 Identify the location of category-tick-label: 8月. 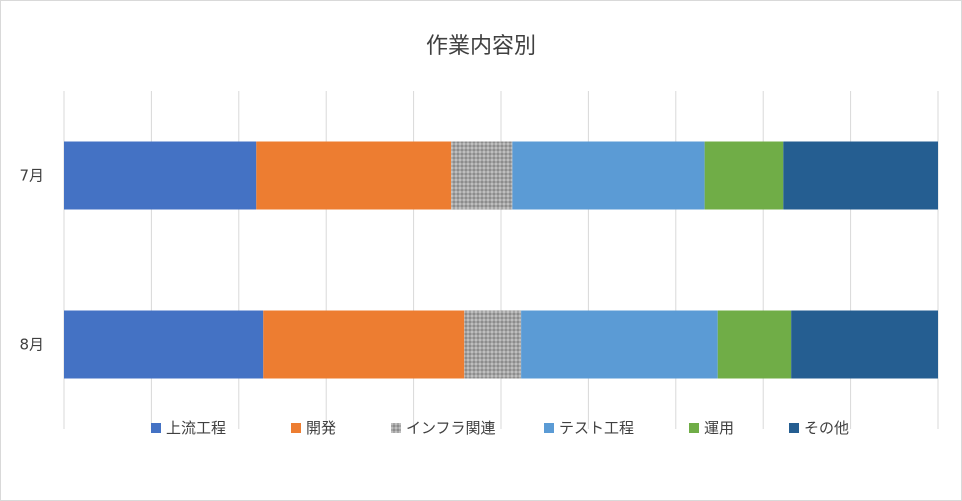
(31, 345).